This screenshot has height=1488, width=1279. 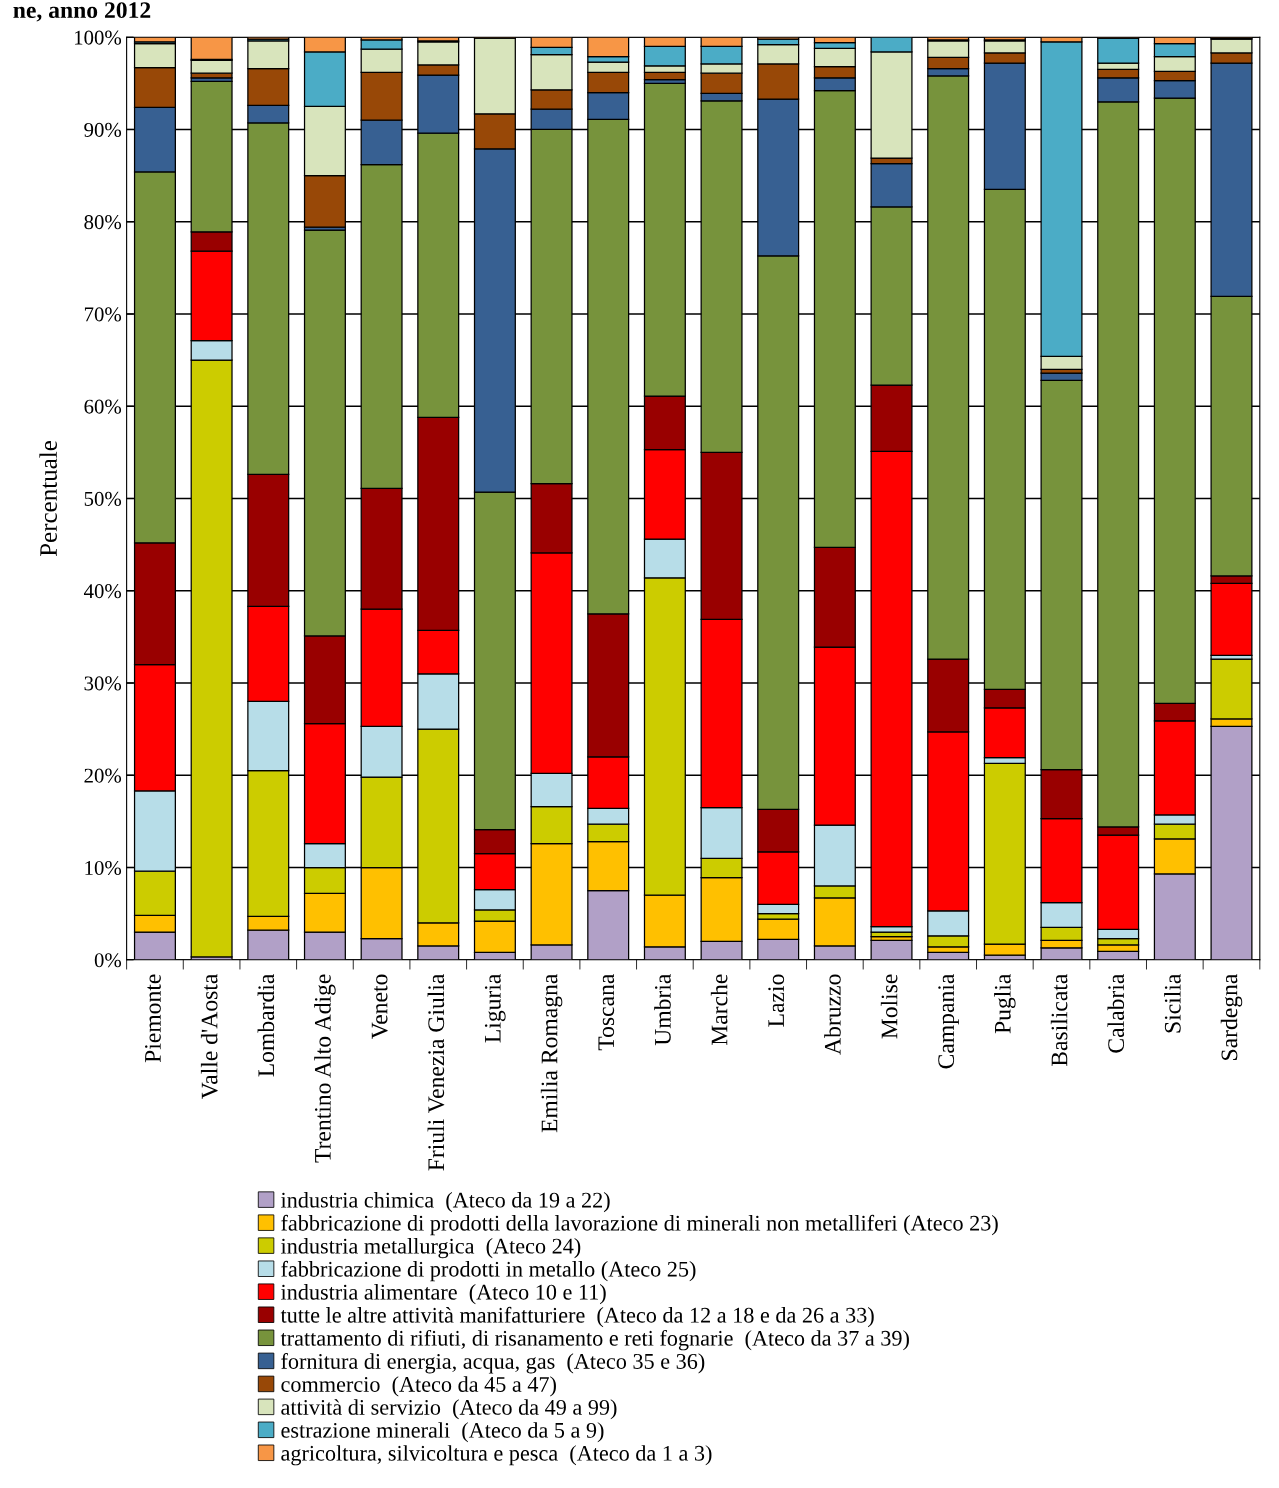 I want to click on y-tick-label: 10%, so click(x=103, y=868).